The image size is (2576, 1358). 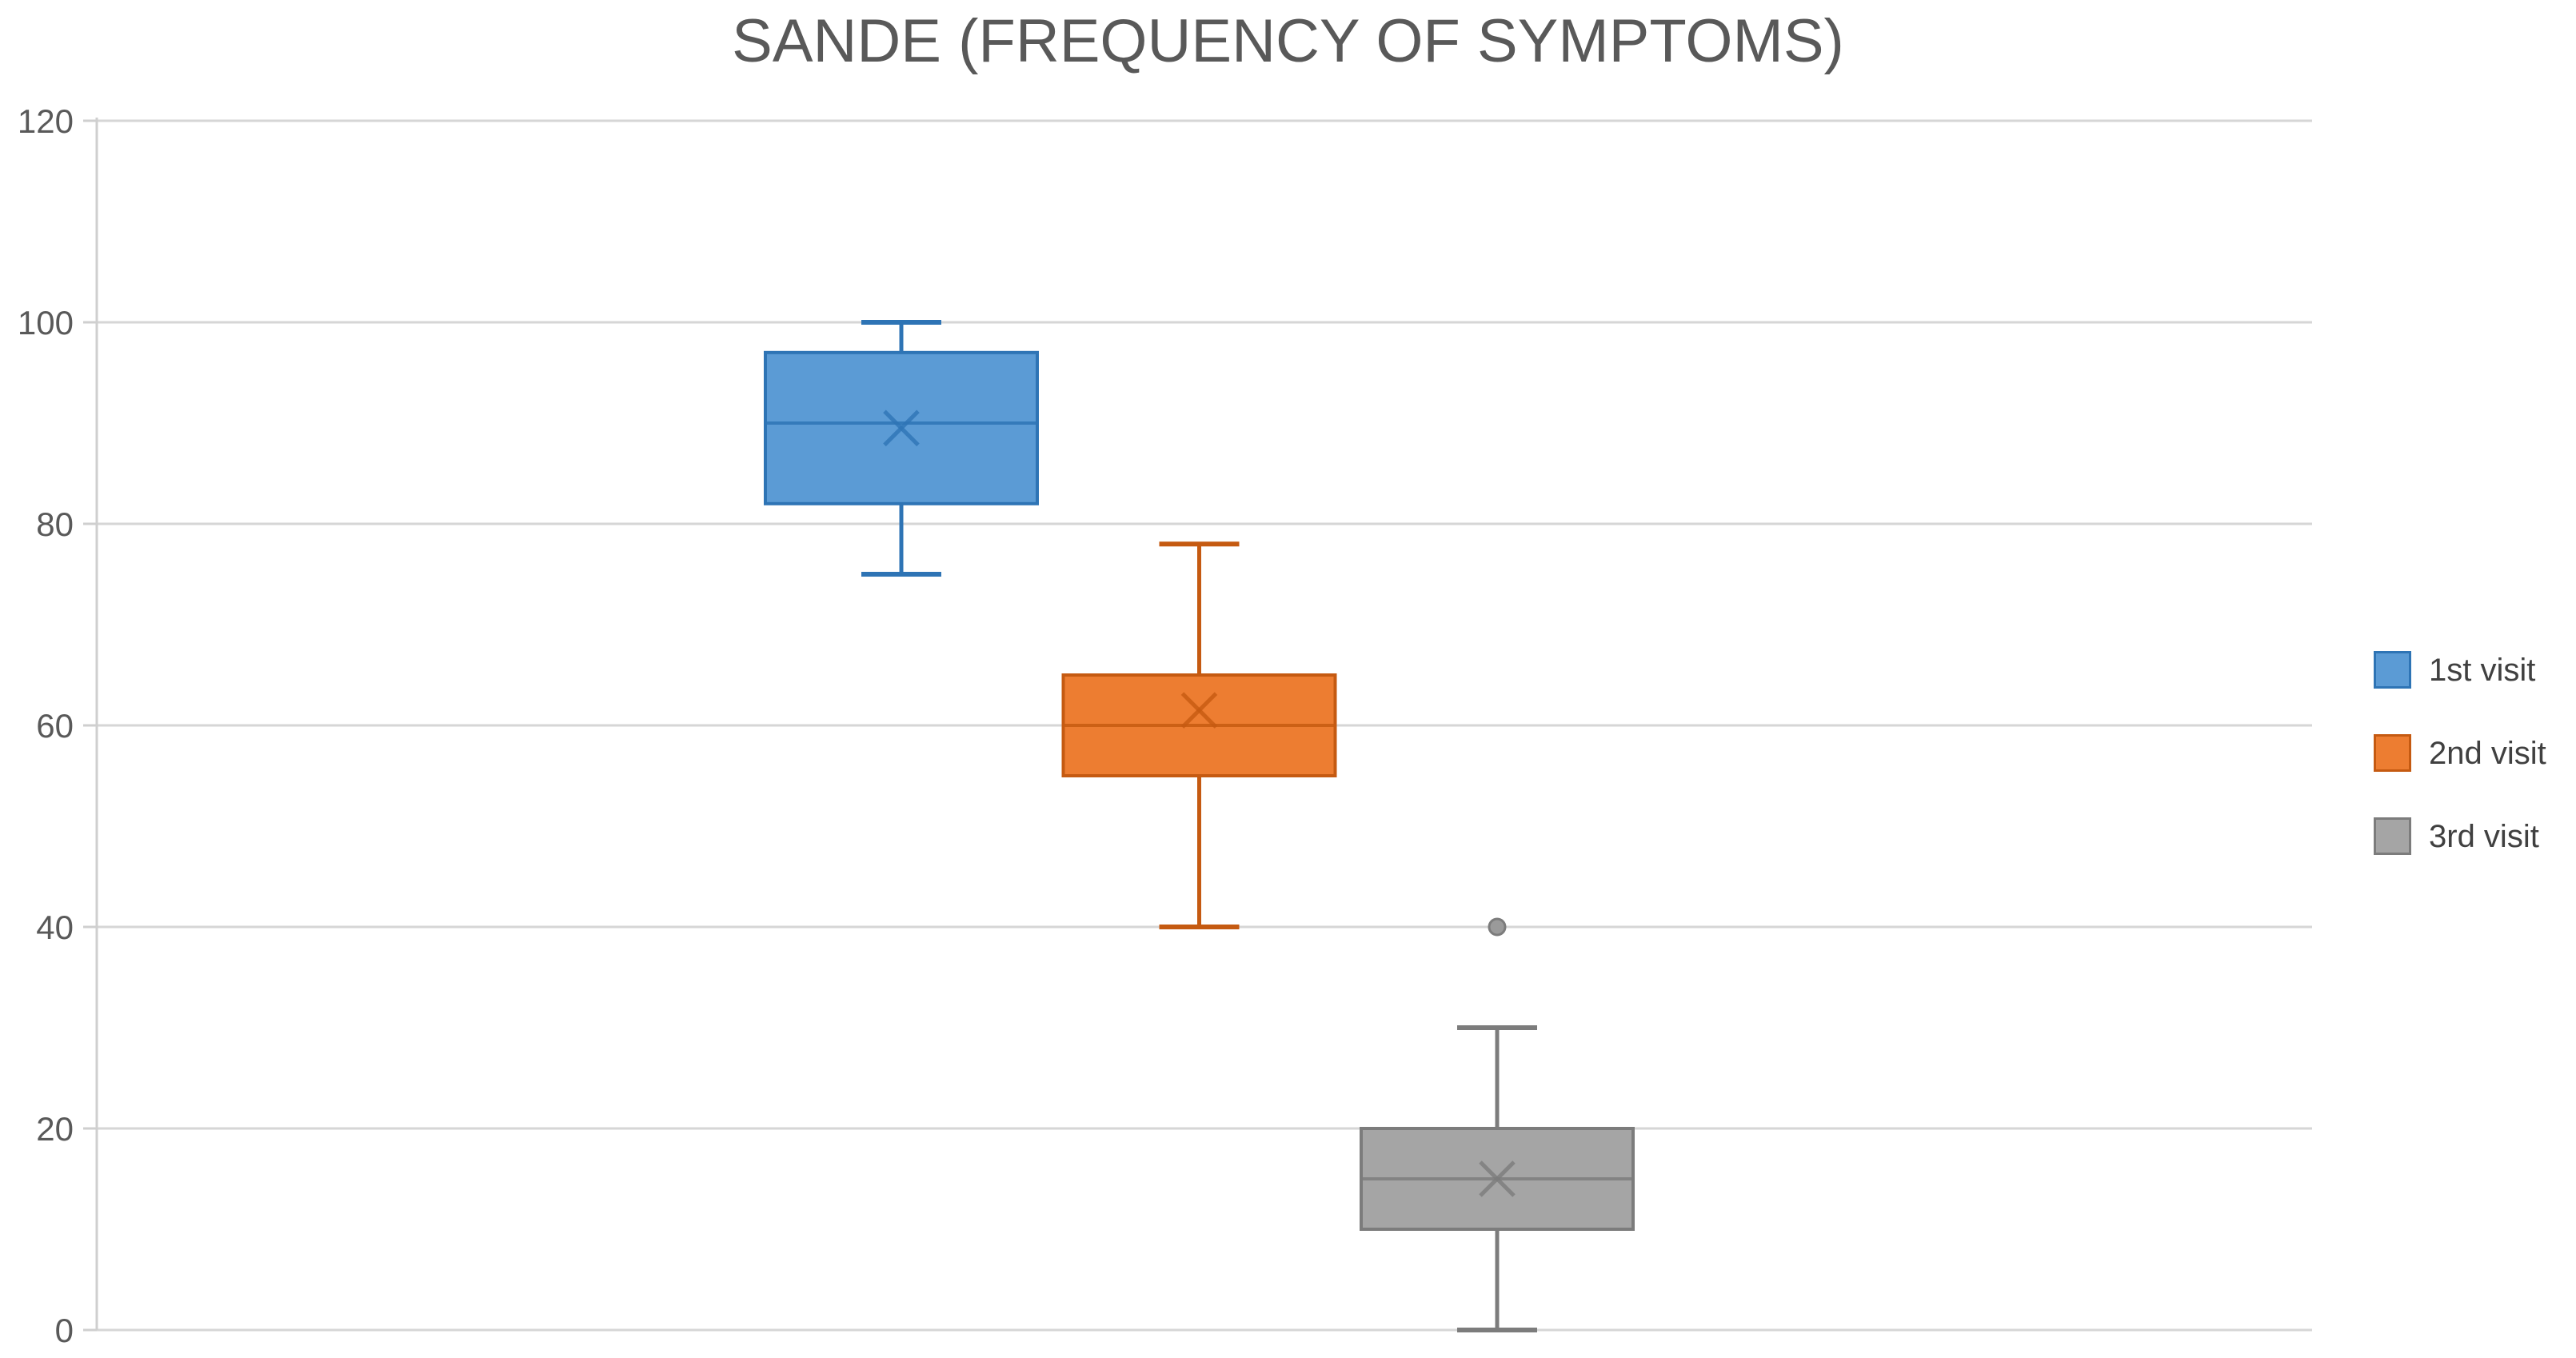 I want to click on y-tick-label: 60, so click(x=55, y=726).